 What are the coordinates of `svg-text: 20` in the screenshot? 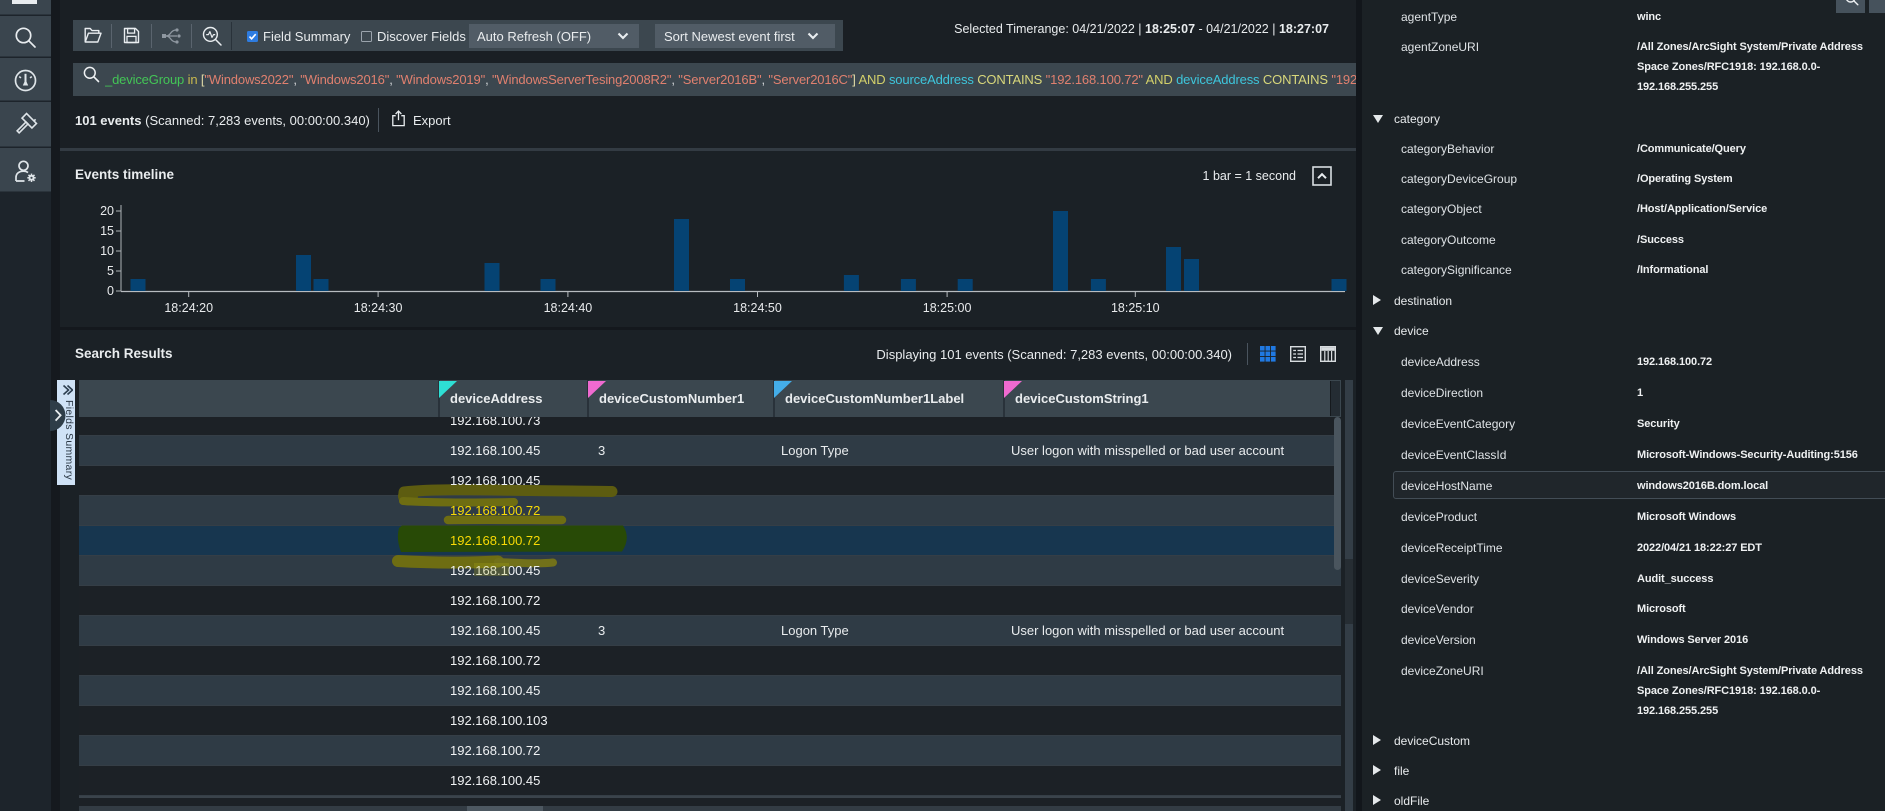 It's located at (107, 211).